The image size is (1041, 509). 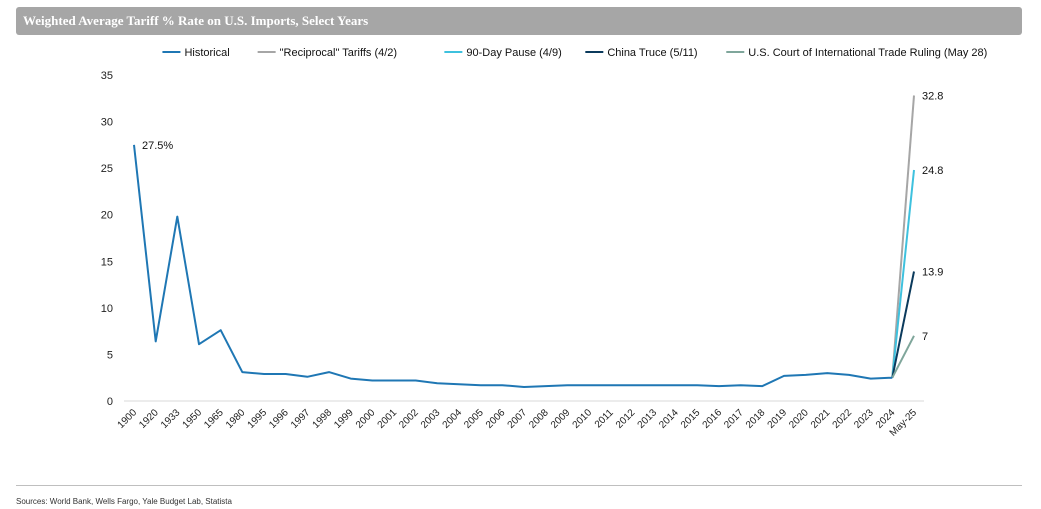 What do you see at coordinates (193, 419) in the screenshot?
I see `x-tick-label: 1950` at bounding box center [193, 419].